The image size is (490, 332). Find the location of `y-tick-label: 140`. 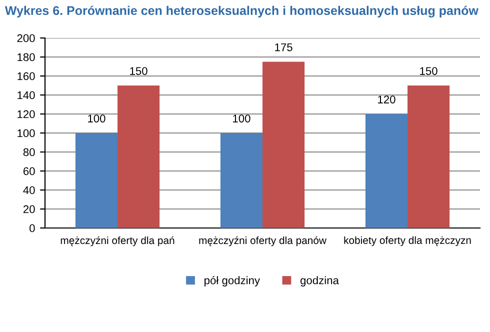

y-tick-label: 140 is located at coordinates (26, 95).